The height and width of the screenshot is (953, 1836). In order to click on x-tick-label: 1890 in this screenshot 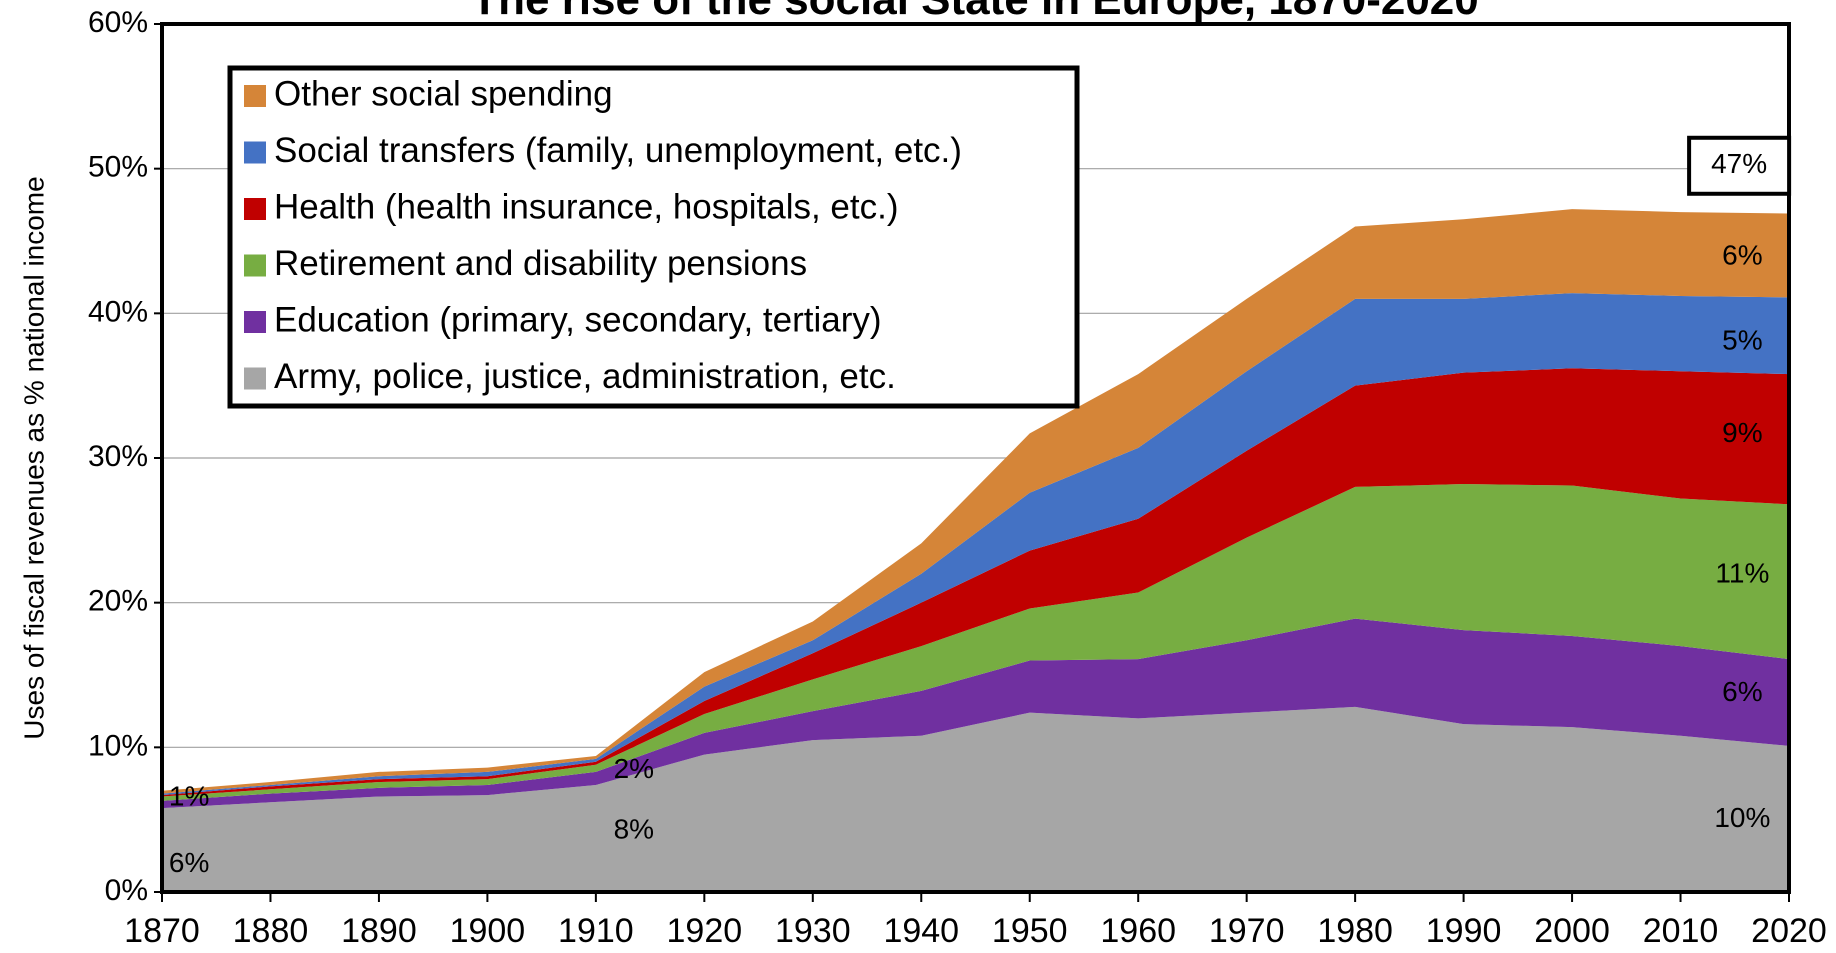, I will do `click(379, 931)`.